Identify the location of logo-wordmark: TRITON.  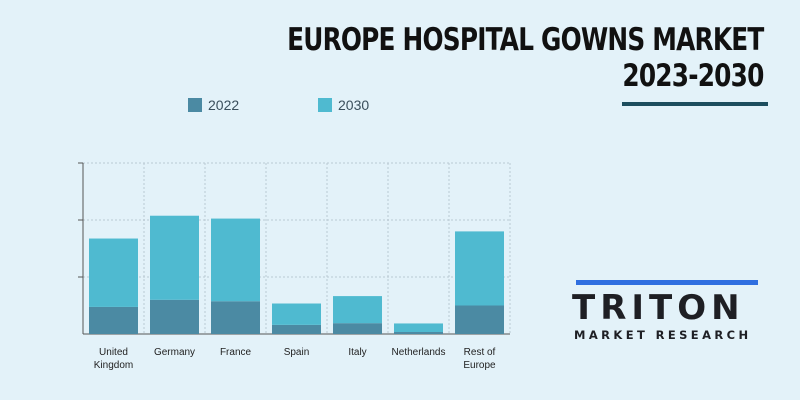
(658, 308).